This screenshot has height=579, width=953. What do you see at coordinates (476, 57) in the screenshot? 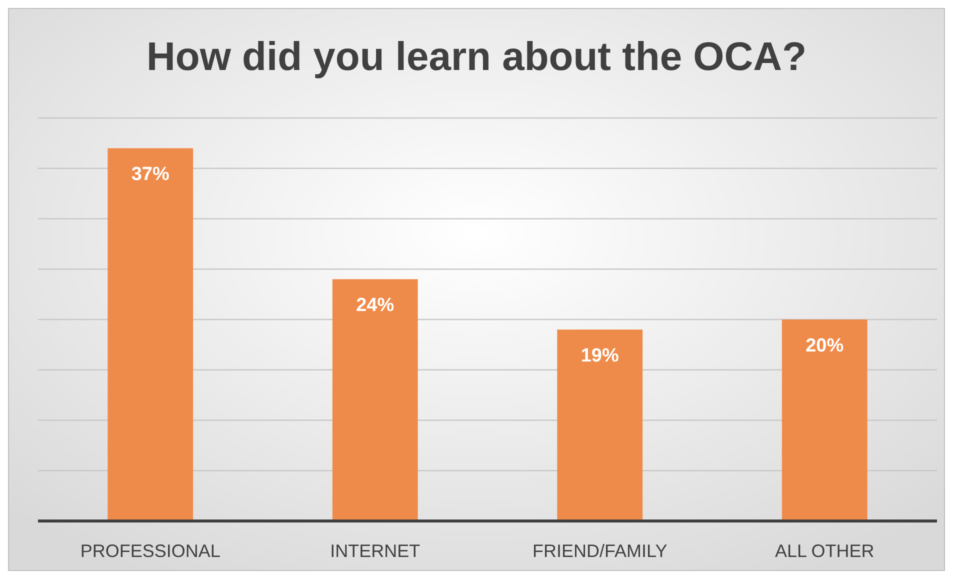
I see `chart-title: How did you learn about the OCA?` at bounding box center [476, 57].